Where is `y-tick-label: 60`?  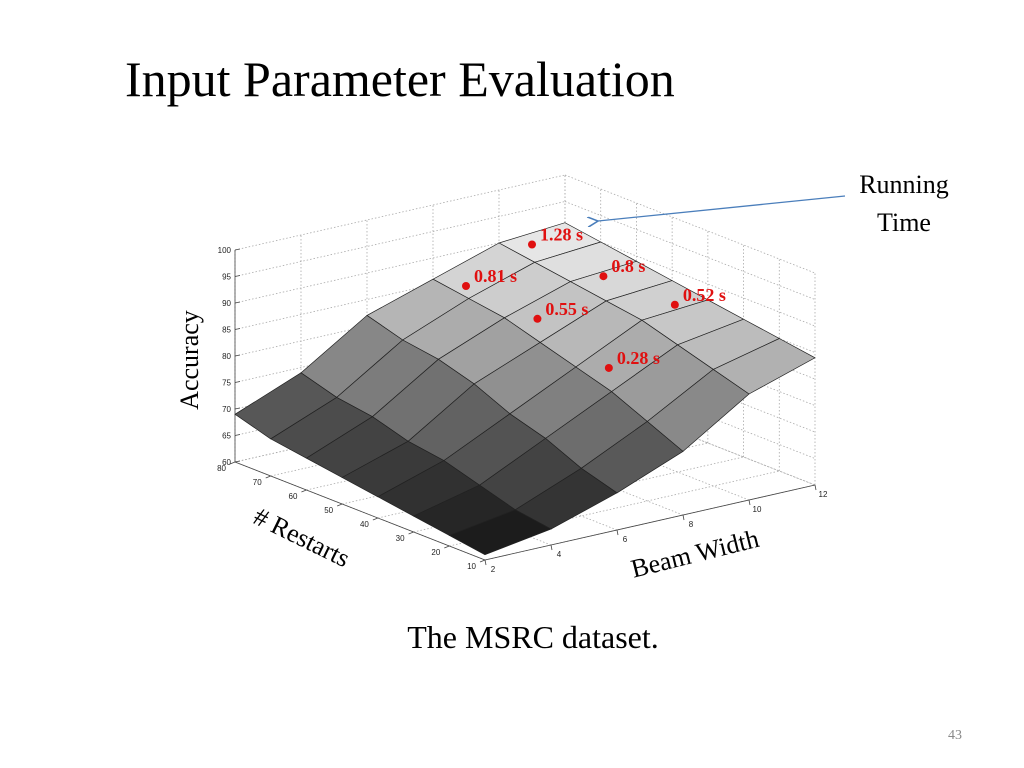 y-tick-label: 60 is located at coordinates (293, 496).